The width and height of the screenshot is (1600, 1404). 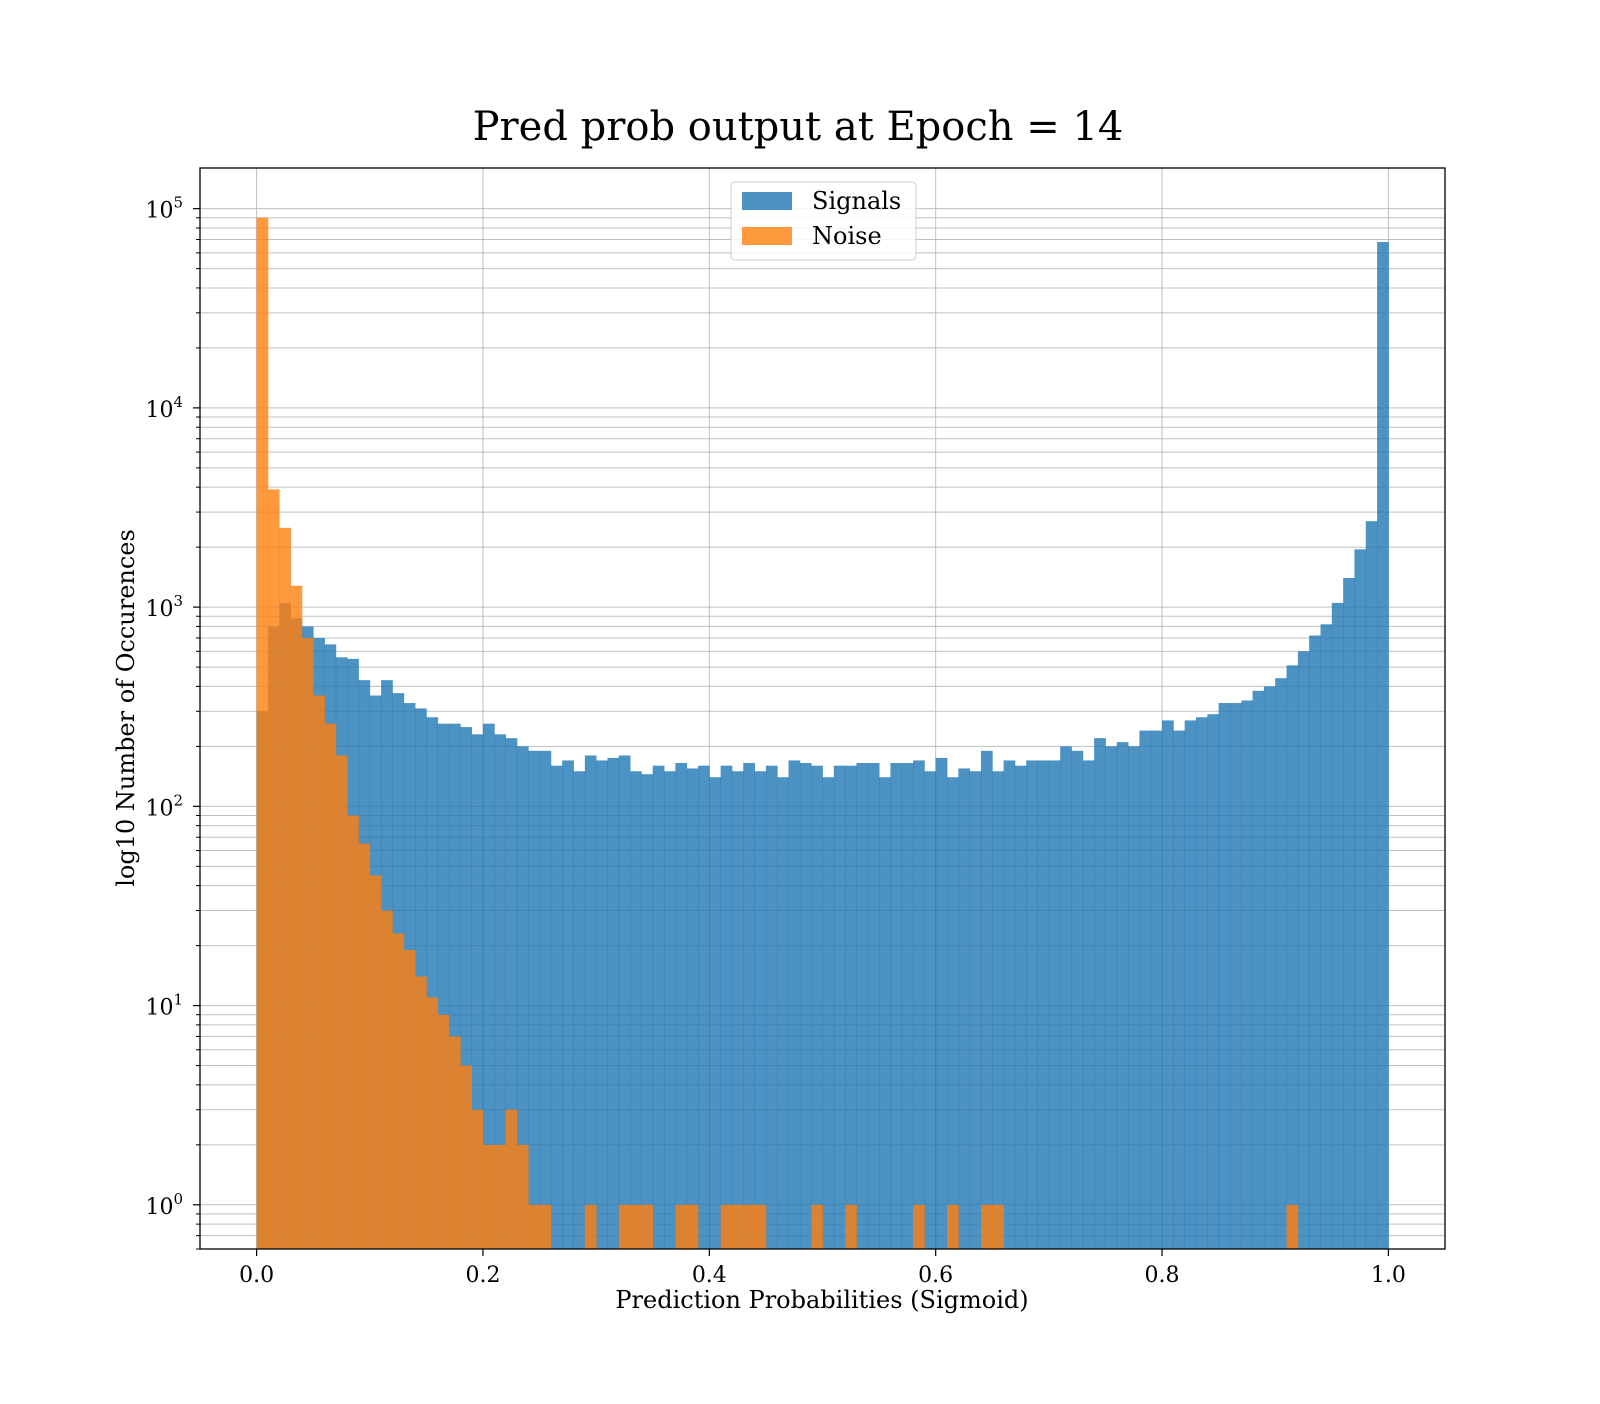 I want to click on y-tick-exponent: 3, so click(x=178, y=601).